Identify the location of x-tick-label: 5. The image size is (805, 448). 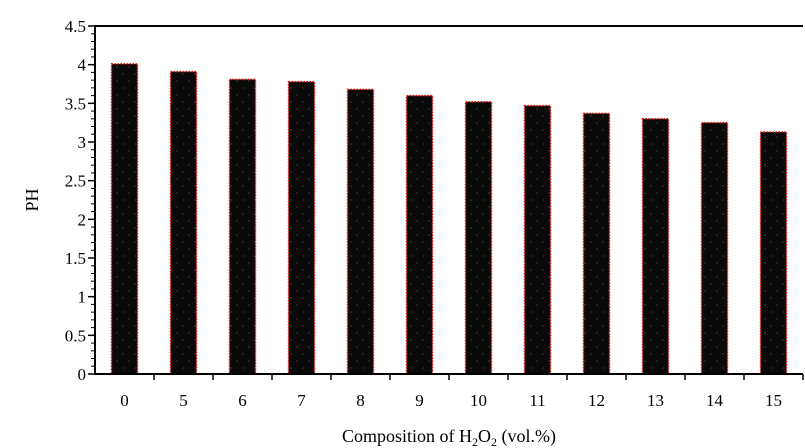
(183, 400).